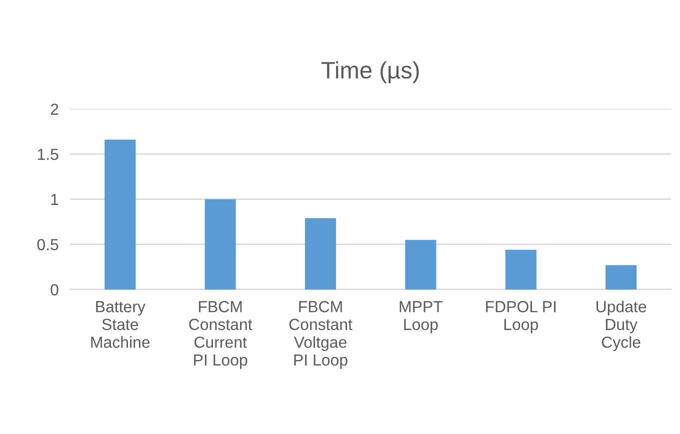 Image resolution: width=680 pixels, height=434 pixels. What do you see at coordinates (220, 335) in the screenshot?
I see `x-tick-label: FBCM Constant Current PI Loop` at bounding box center [220, 335].